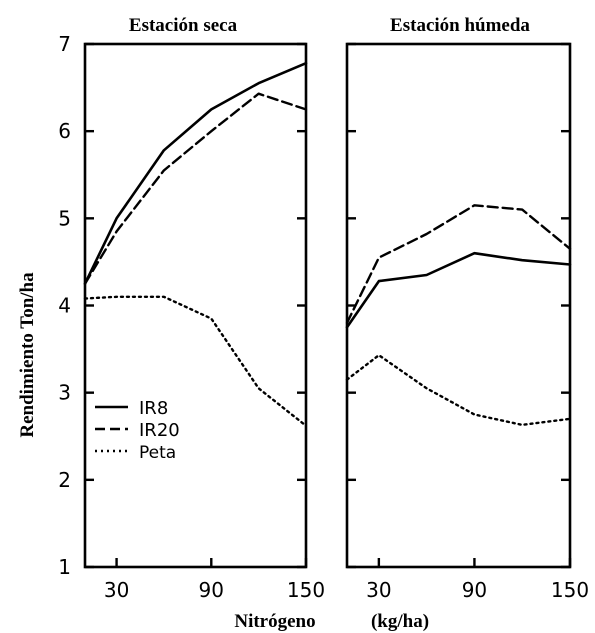 This screenshot has height=633, width=595. Describe the element at coordinates (159, 430) in the screenshot. I see `legend-label-ir20: IR20` at that location.